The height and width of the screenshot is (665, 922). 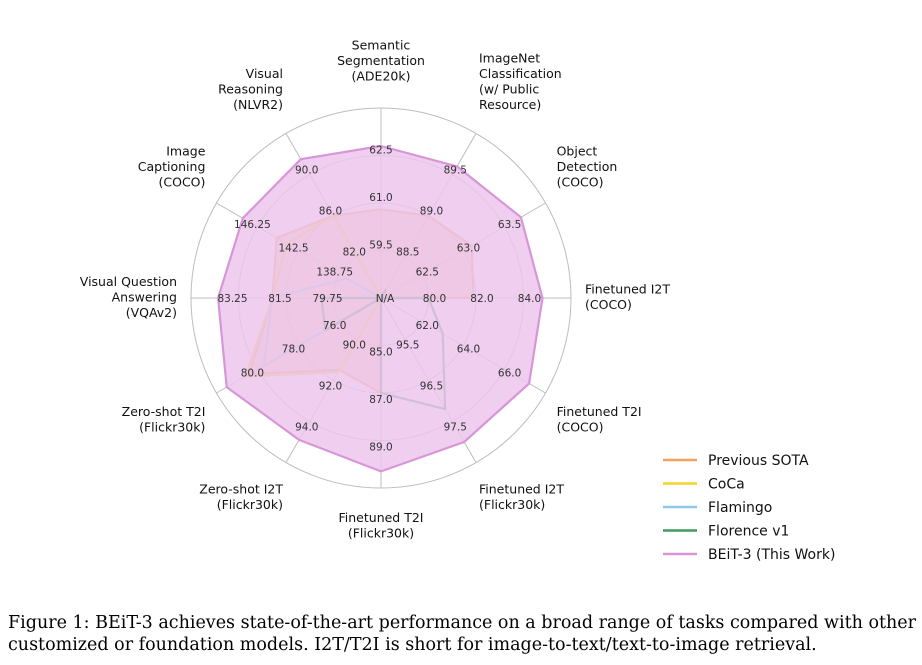 I want to click on tick-label: 96.5, so click(x=431, y=387).